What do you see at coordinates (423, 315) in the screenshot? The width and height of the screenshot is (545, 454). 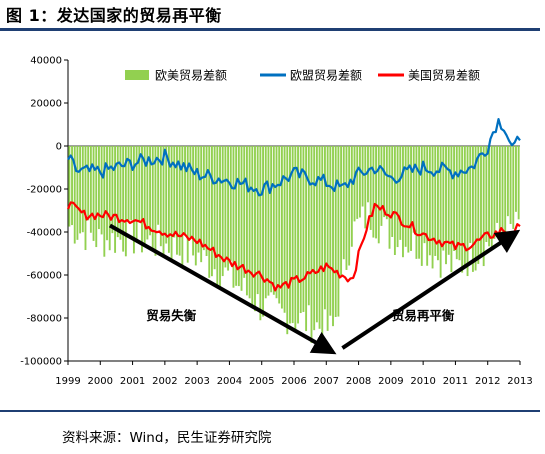 I see `annotation-label: 贸易再平衡` at bounding box center [423, 315].